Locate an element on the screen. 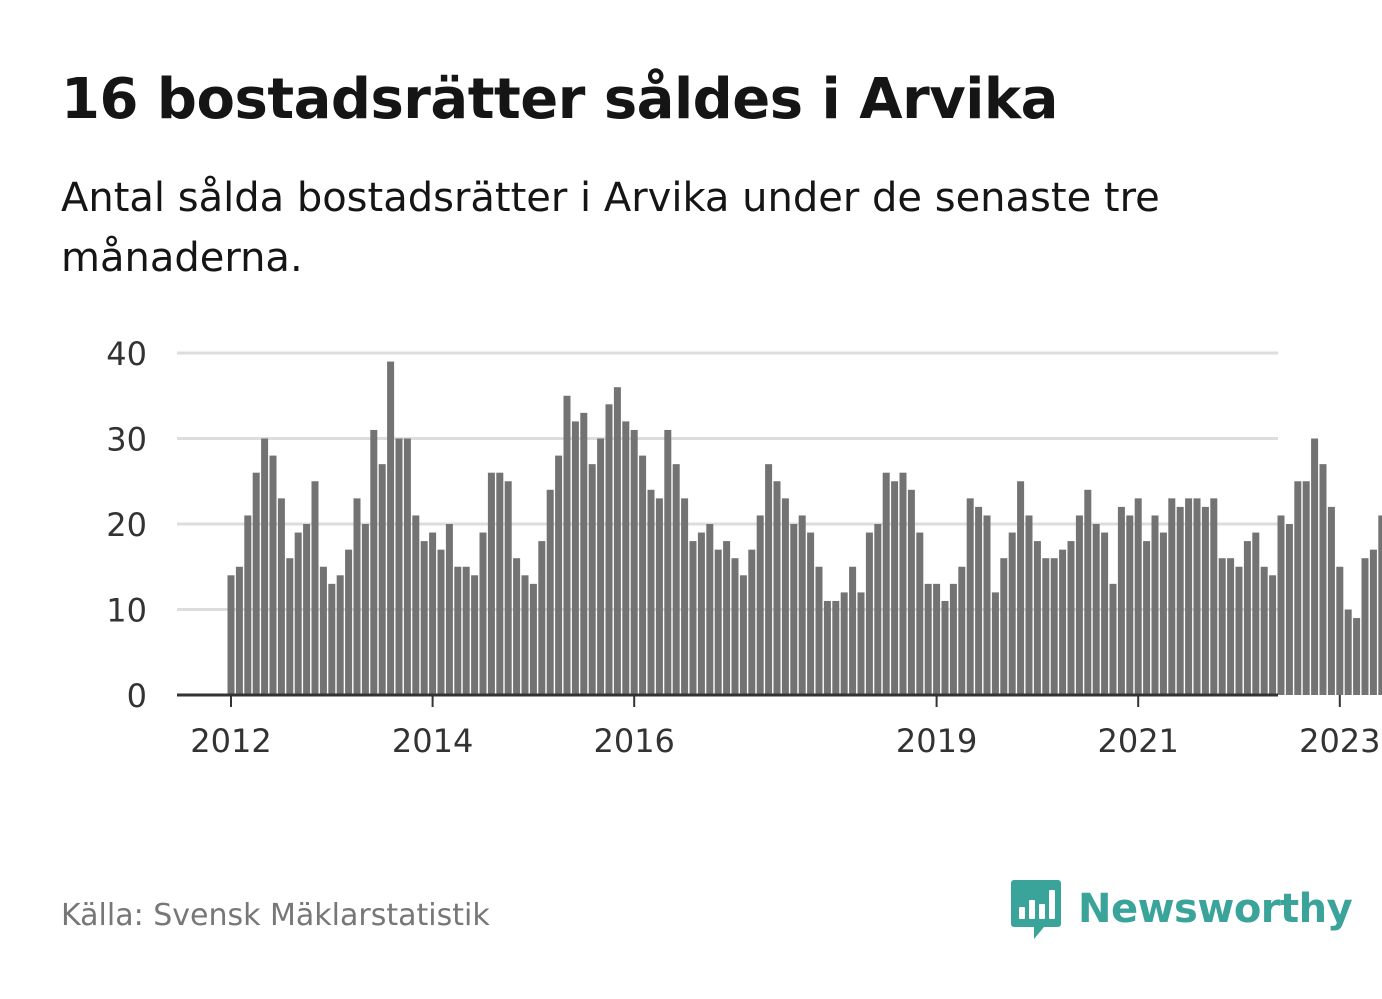 Image resolution: width=1382 pixels, height=999 pixels. y-tick-label: 40 is located at coordinates (126, 354).